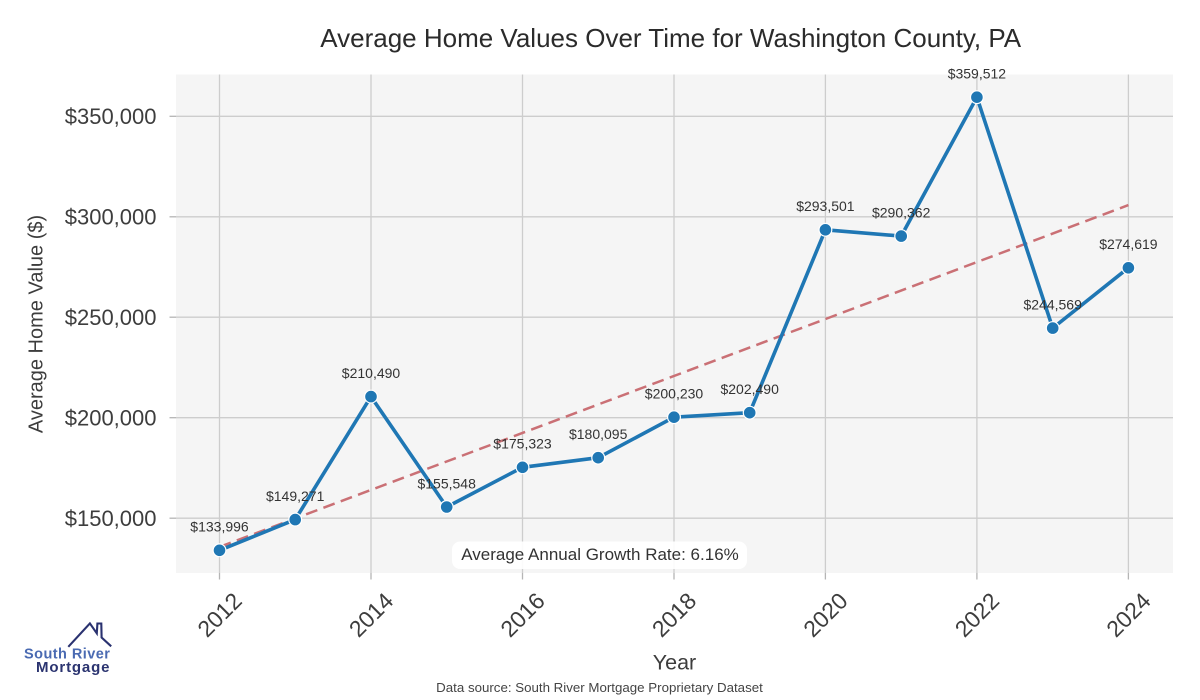 Image resolution: width=1200 pixels, height=700 pixels. I want to click on svg-text: $274,619, so click(1128, 244).